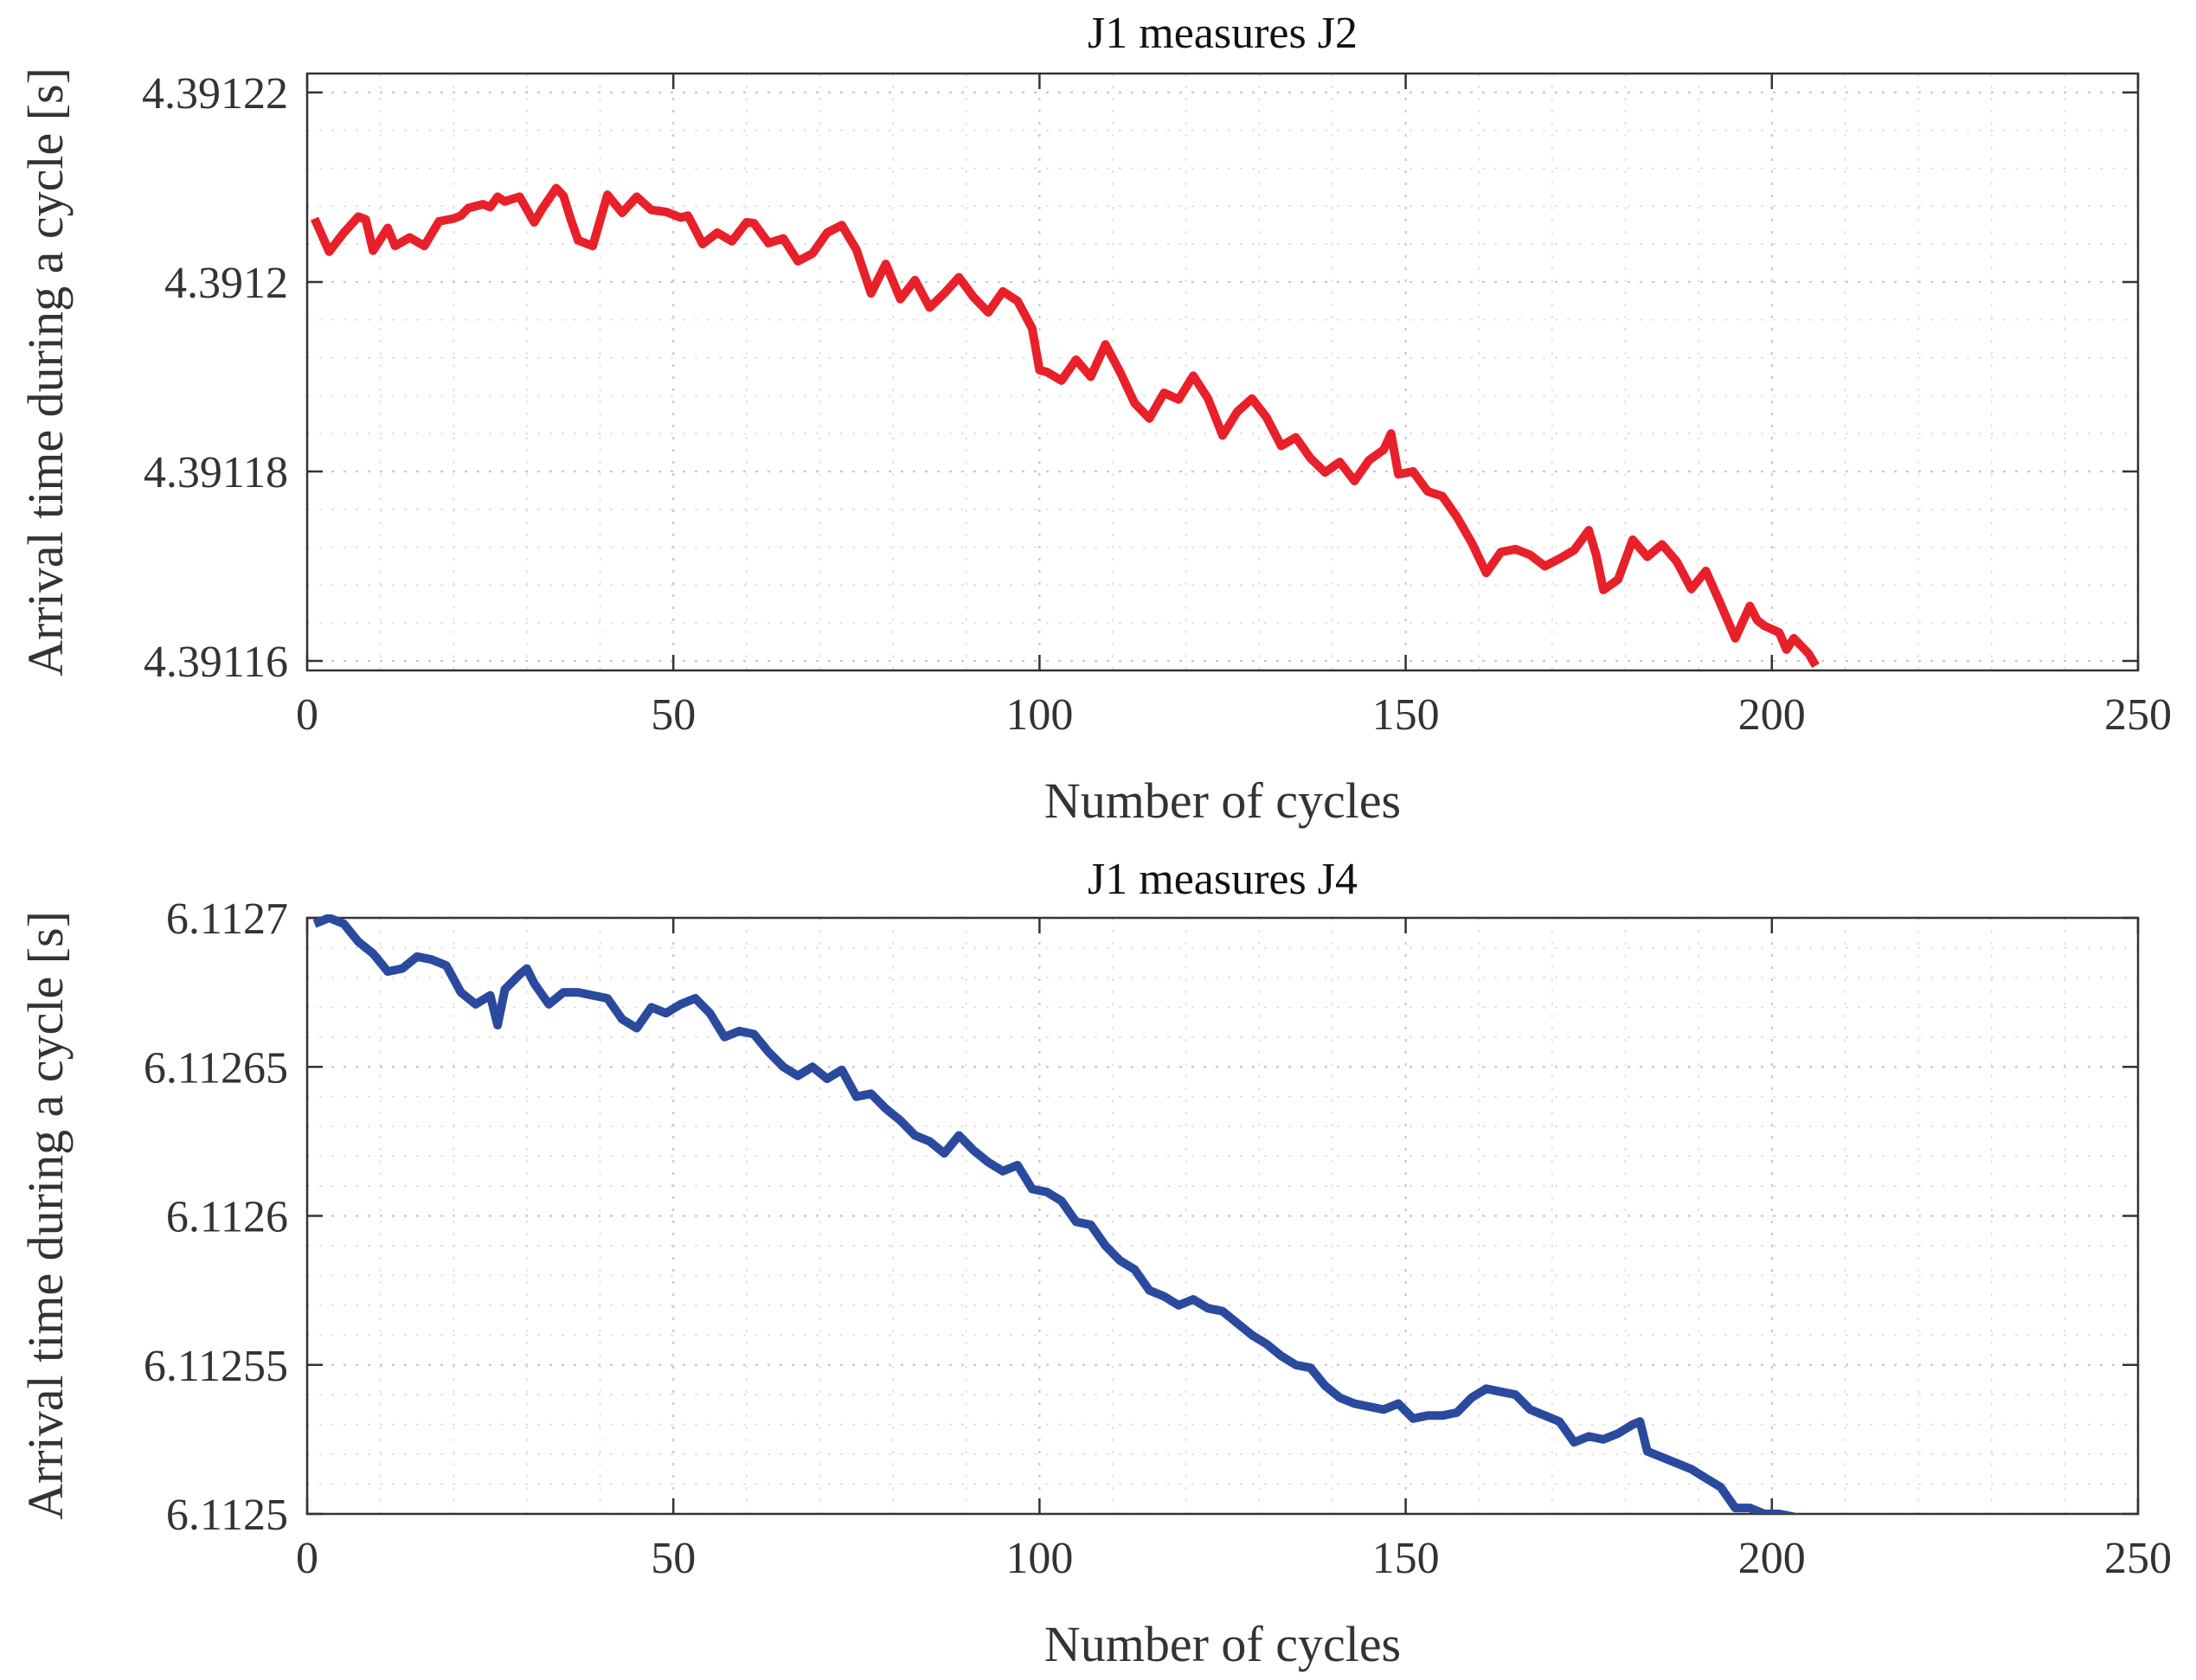 The height and width of the screenshot is (1680, 2196). I want to click on y-tick-label: 6.1126, so click(227, 1217).